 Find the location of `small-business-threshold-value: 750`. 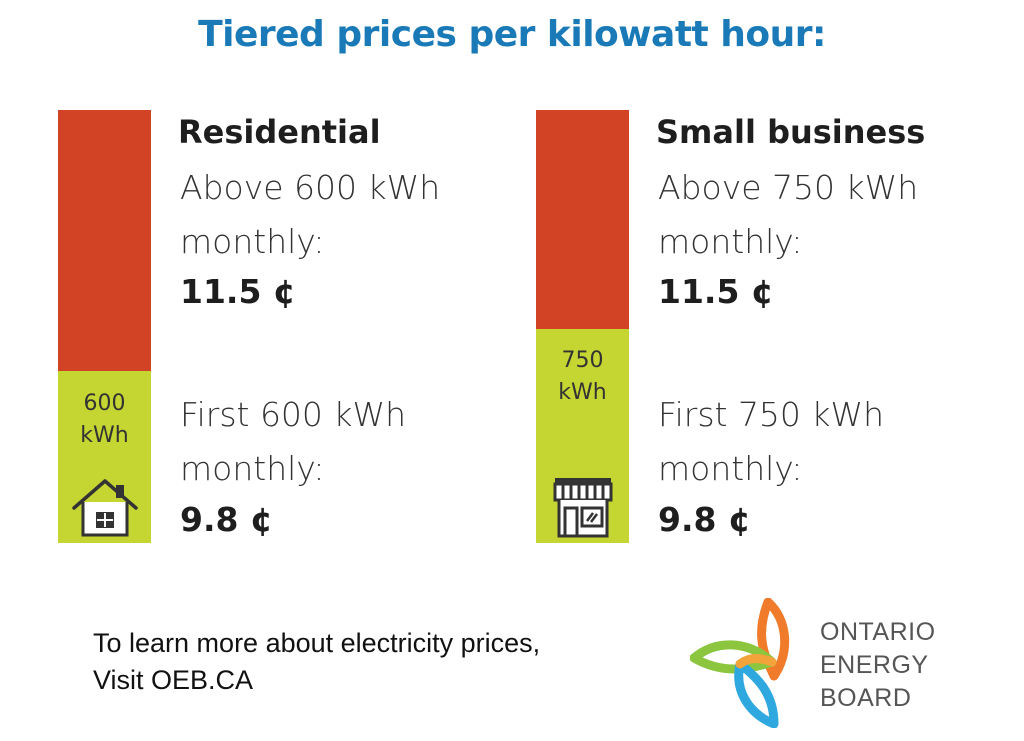

small-business-threshold-value: 750 is located at coordinates (582, 360).